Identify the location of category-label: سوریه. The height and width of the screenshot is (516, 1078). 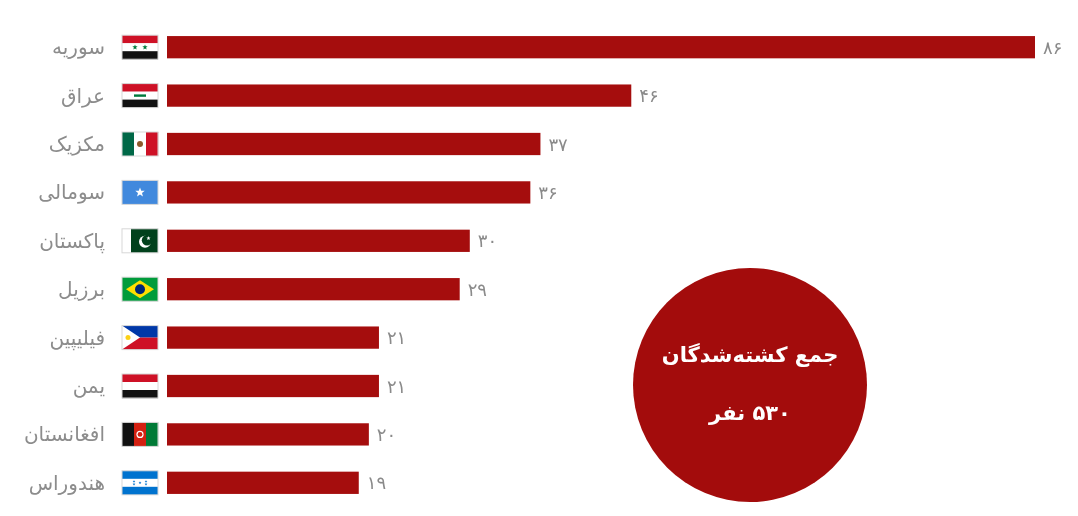
(78, 47).